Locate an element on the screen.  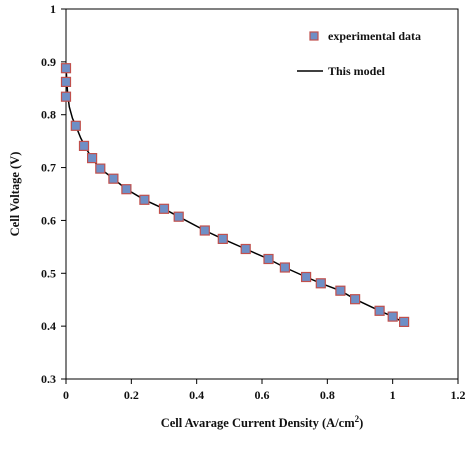
y-tick-label: 0.3 is located at coordinates (48, 379).